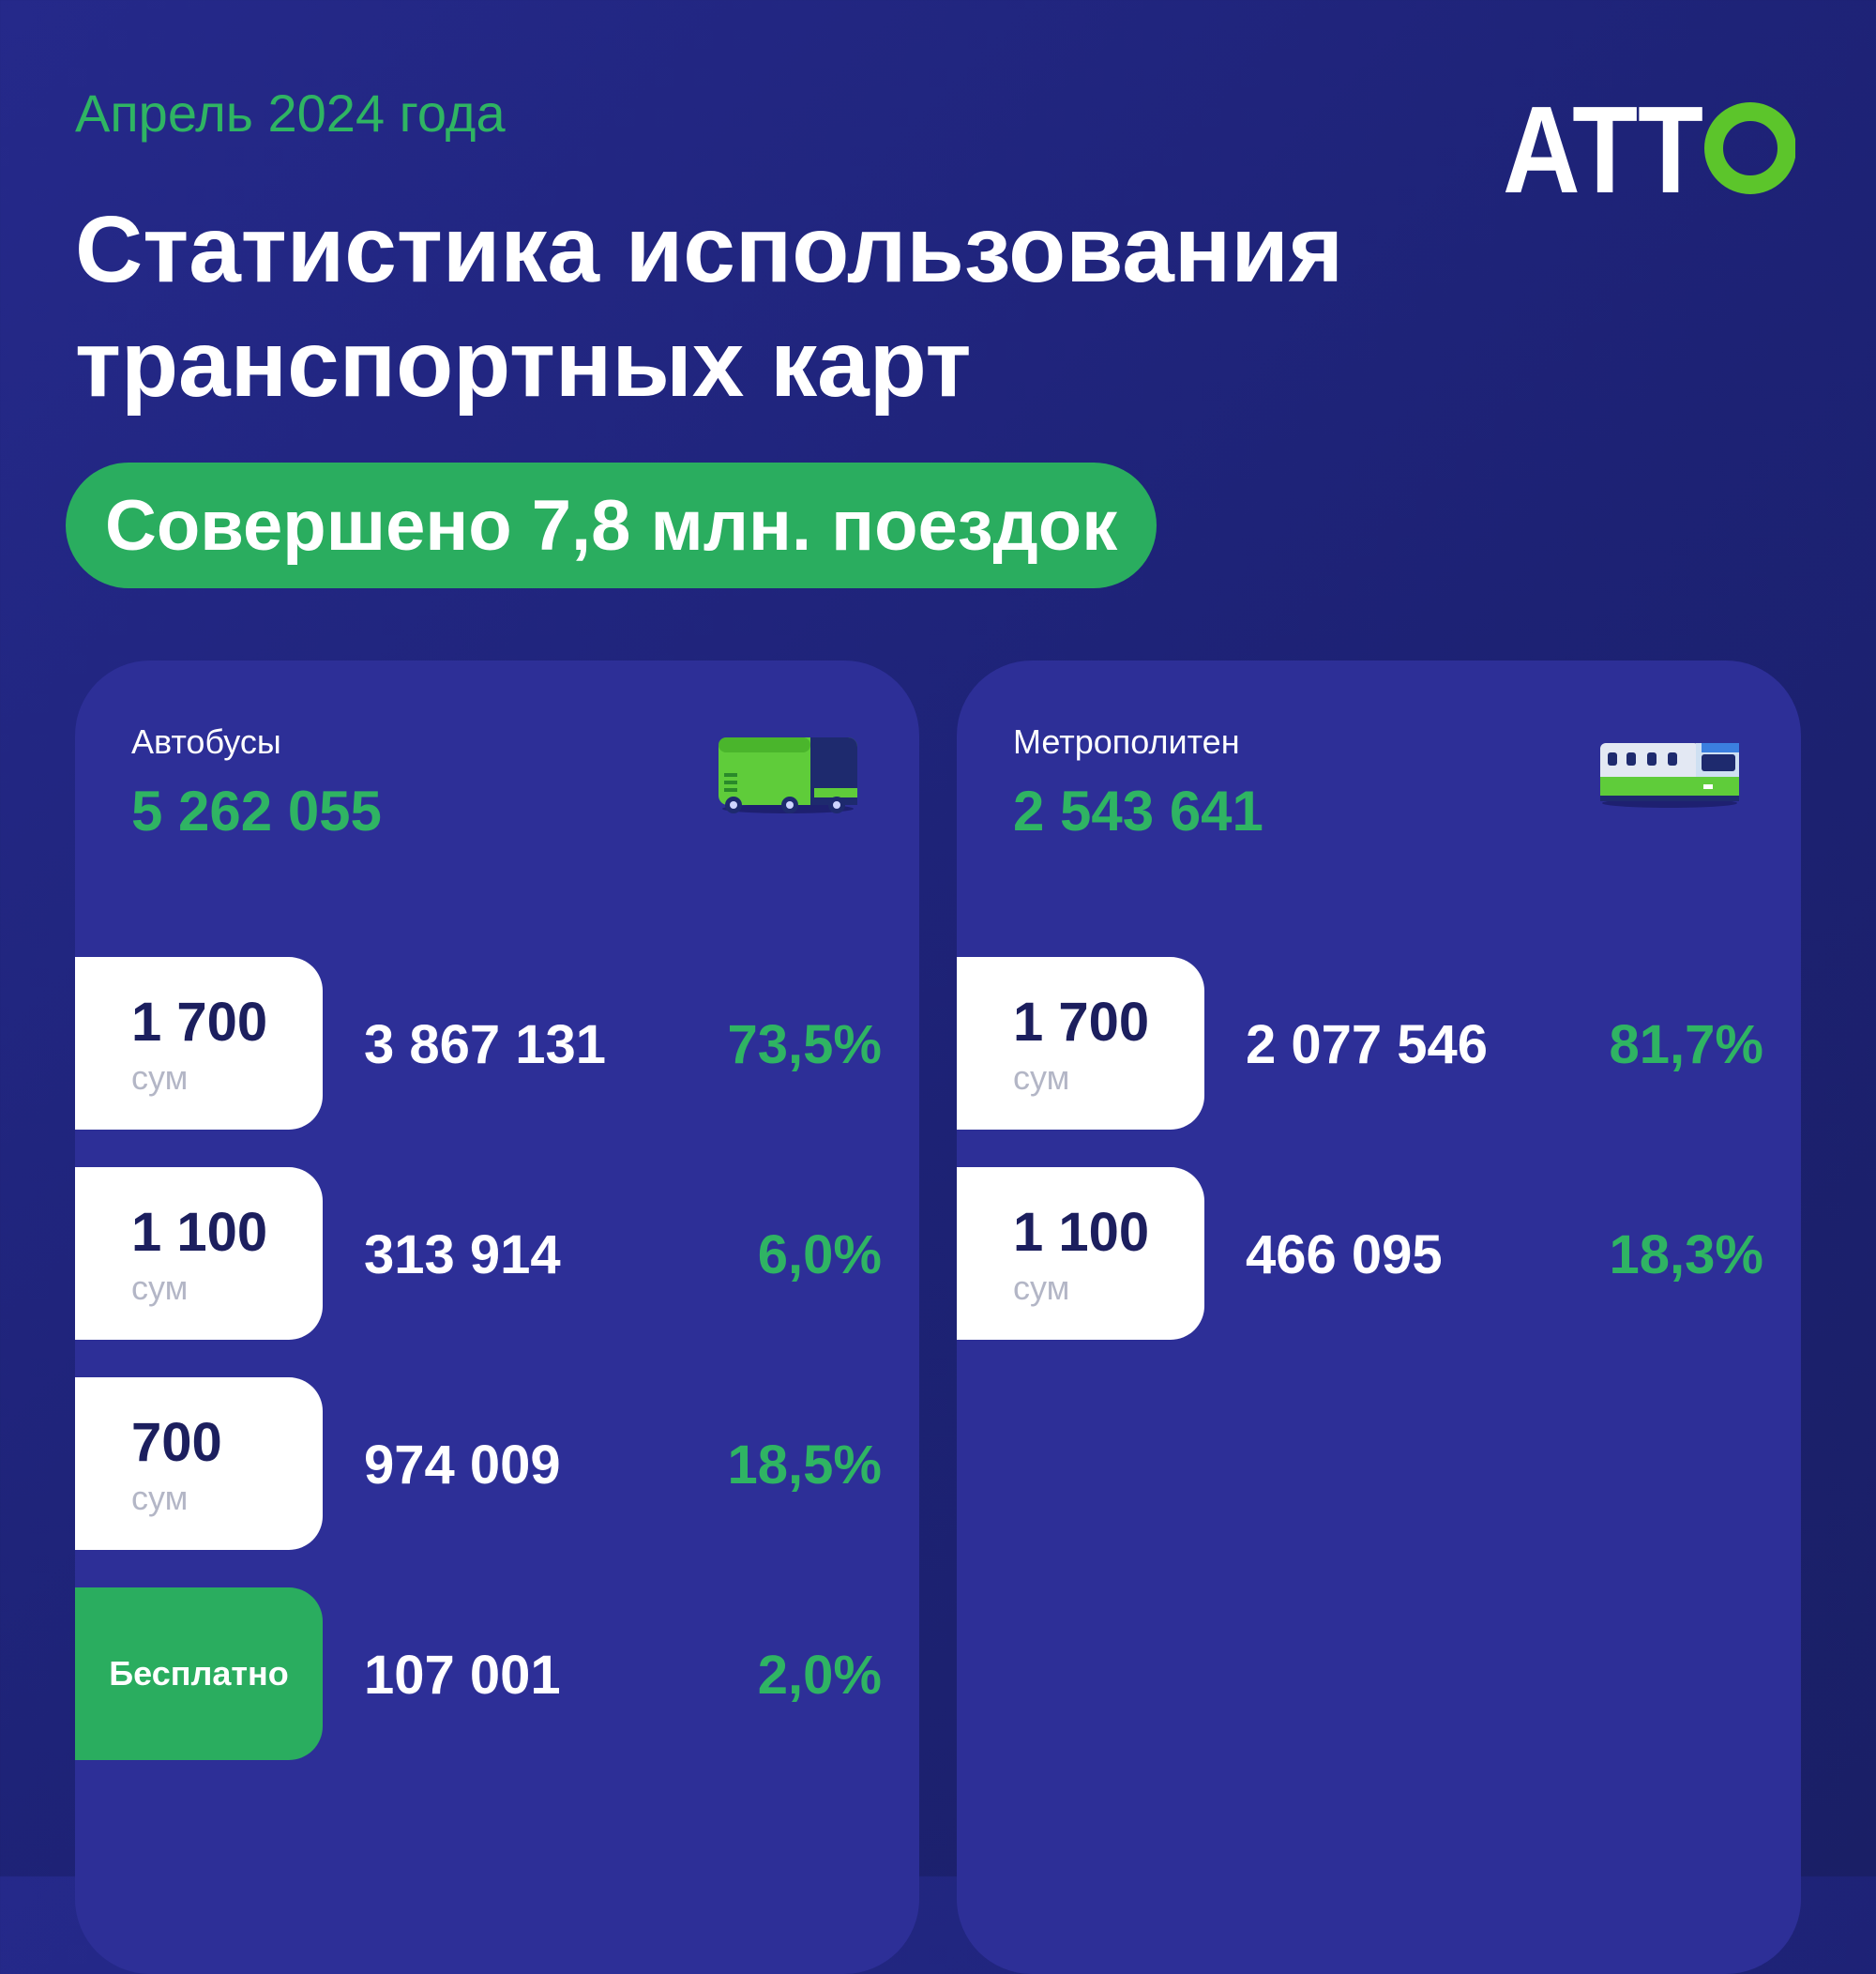 The width and height of the screenshot is (1876, 1974). Describe the element at coordinates (462, 1465) in the screenshot. I see `trip-count: 974 009` at that location.